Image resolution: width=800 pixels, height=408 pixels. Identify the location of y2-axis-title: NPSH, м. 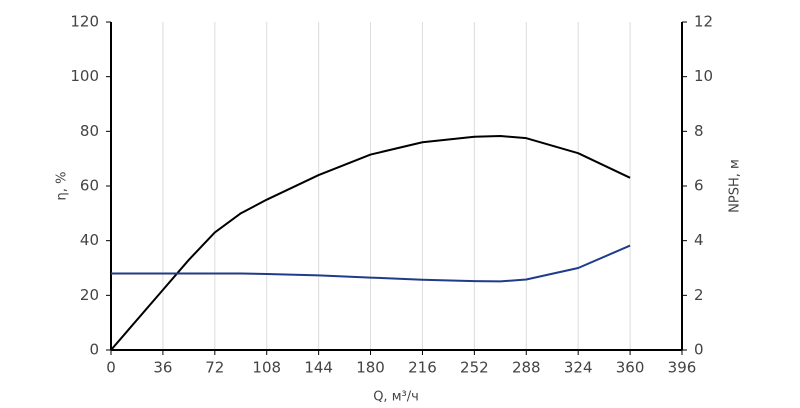
(735, 186).